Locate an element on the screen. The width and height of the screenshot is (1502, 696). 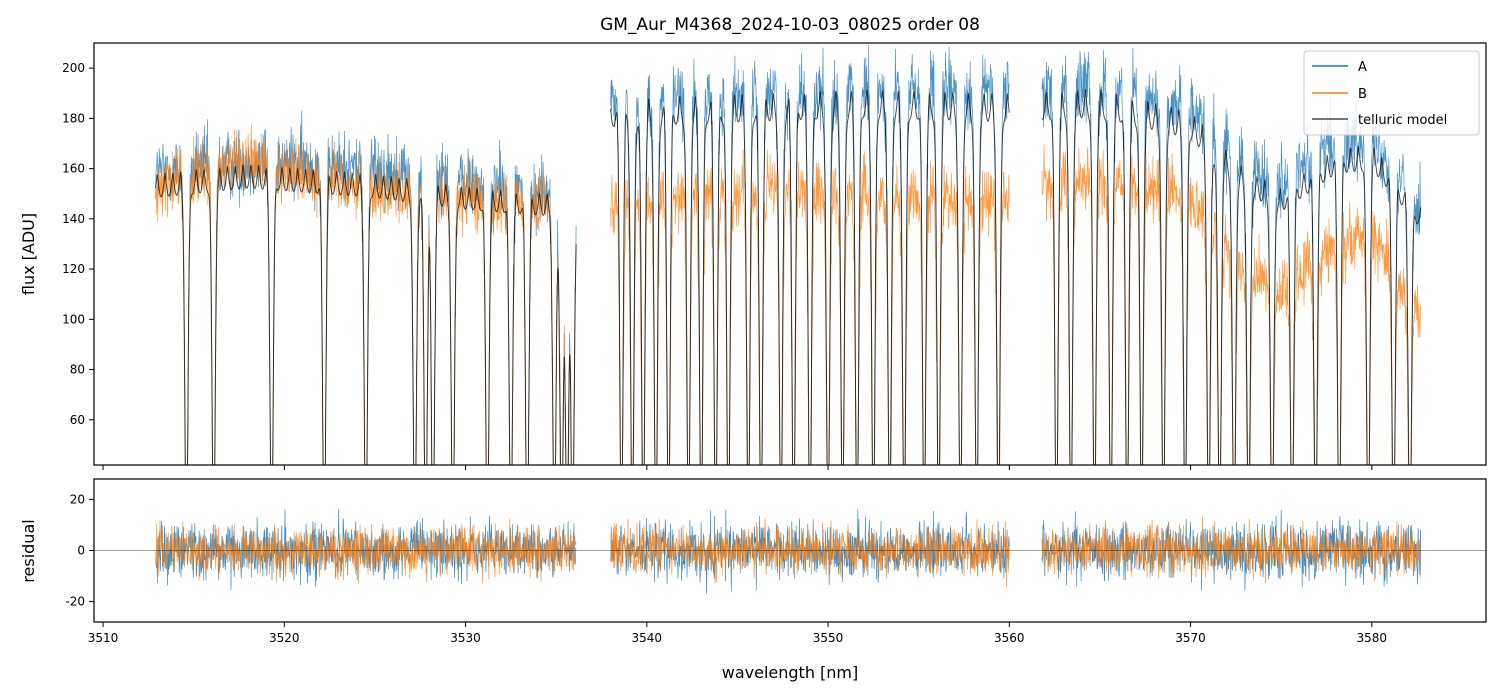
residual-y-tick-label: 20 is located at coordinates (77, 499).